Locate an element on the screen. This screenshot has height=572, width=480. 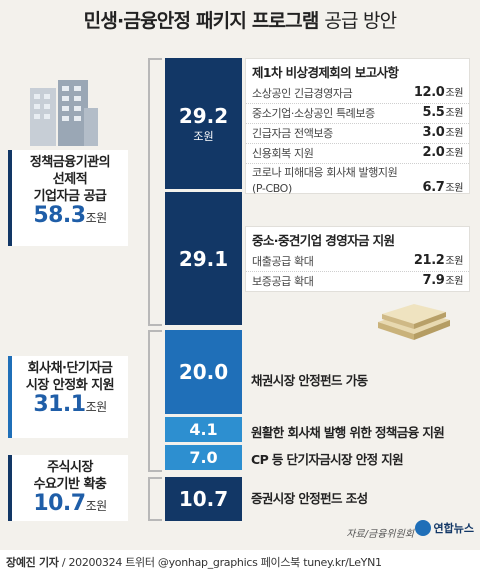
bar-value-label: 29.2 is located at coordinates (203, 115).